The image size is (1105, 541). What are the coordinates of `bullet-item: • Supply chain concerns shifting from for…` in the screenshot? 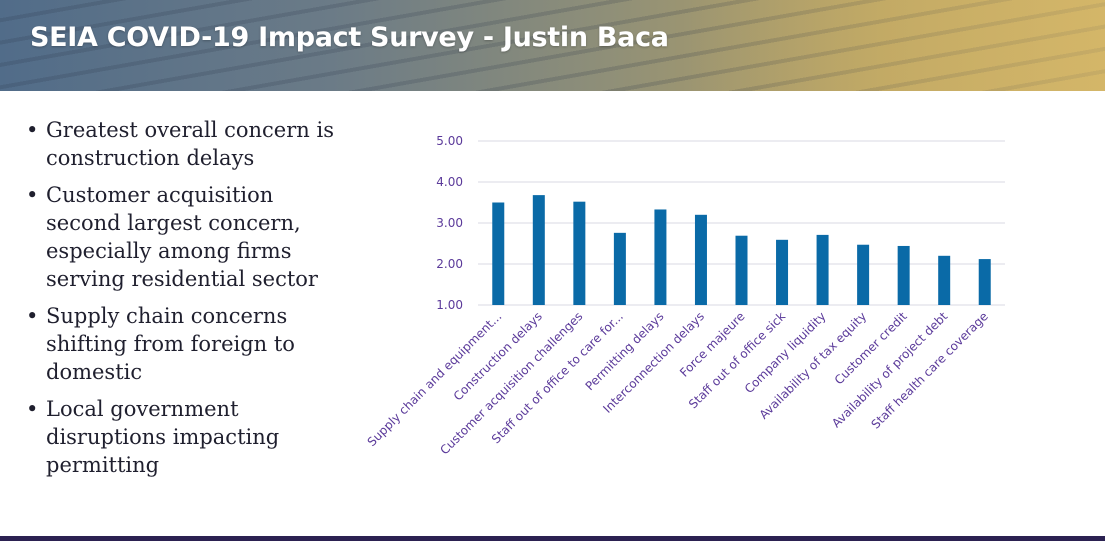 It's located at (189, 344).